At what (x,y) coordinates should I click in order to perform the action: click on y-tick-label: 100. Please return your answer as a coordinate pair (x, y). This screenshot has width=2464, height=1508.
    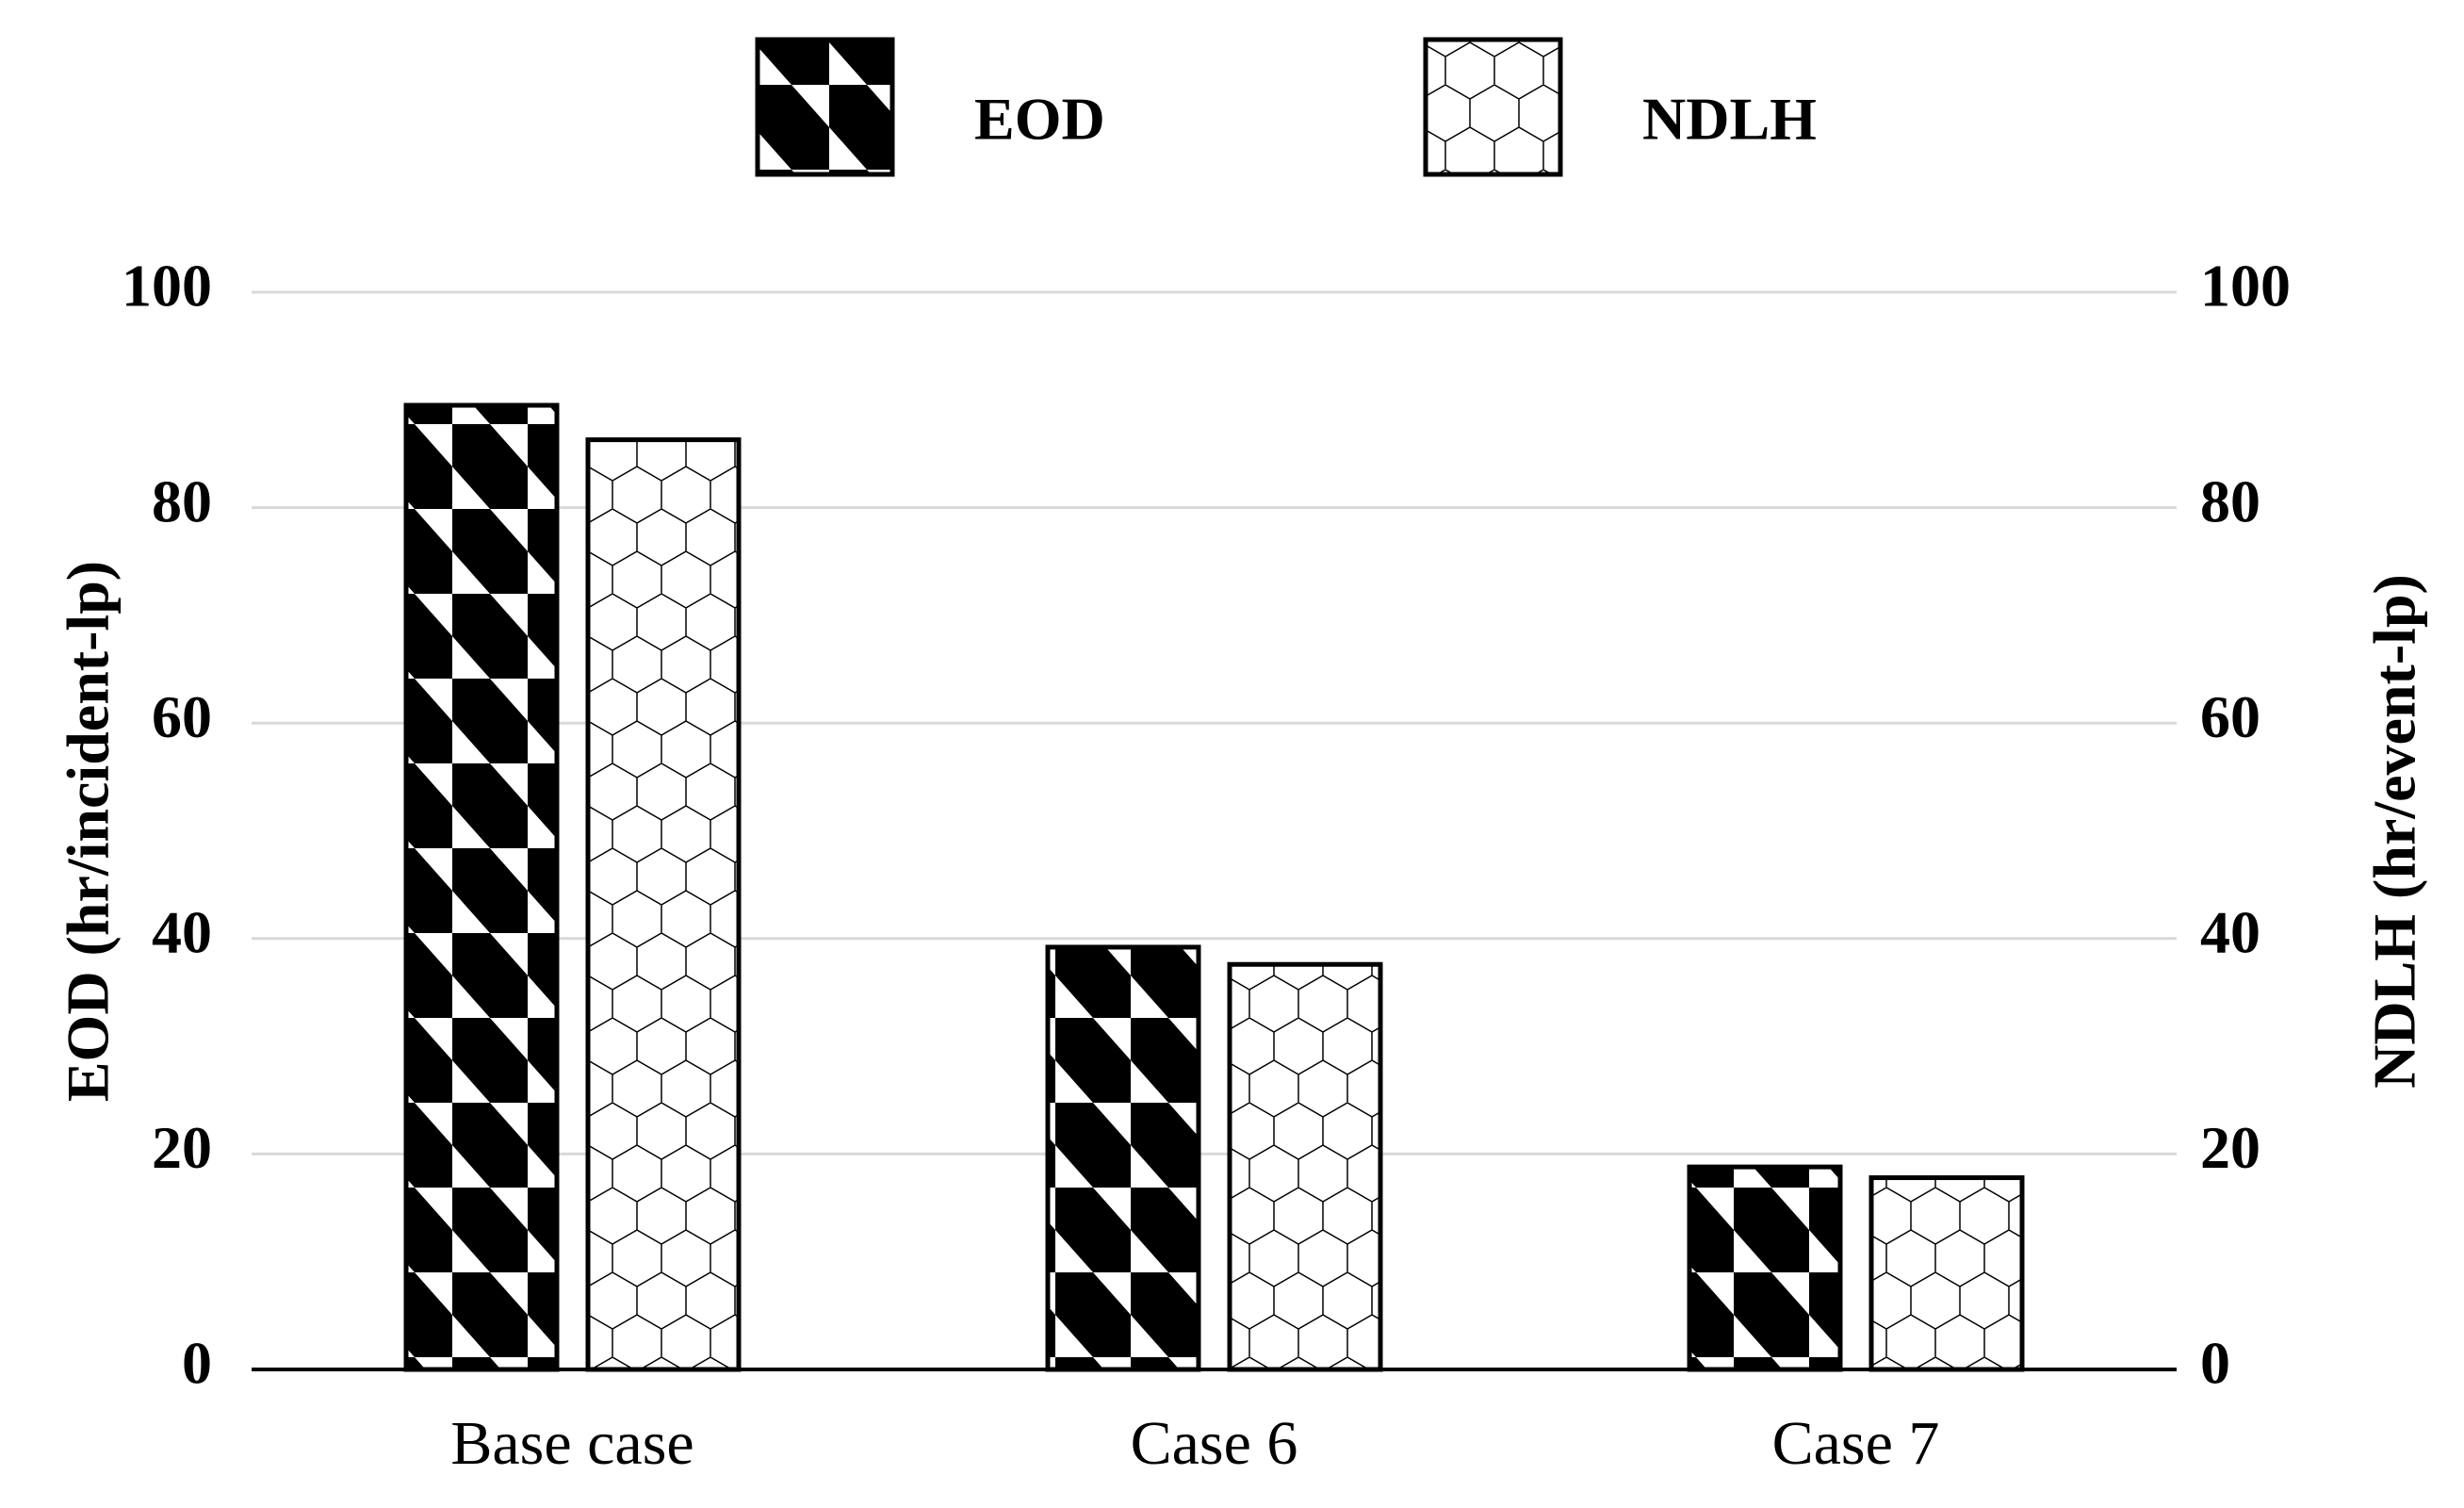
    Looking at the image, I should click on (167, 287).